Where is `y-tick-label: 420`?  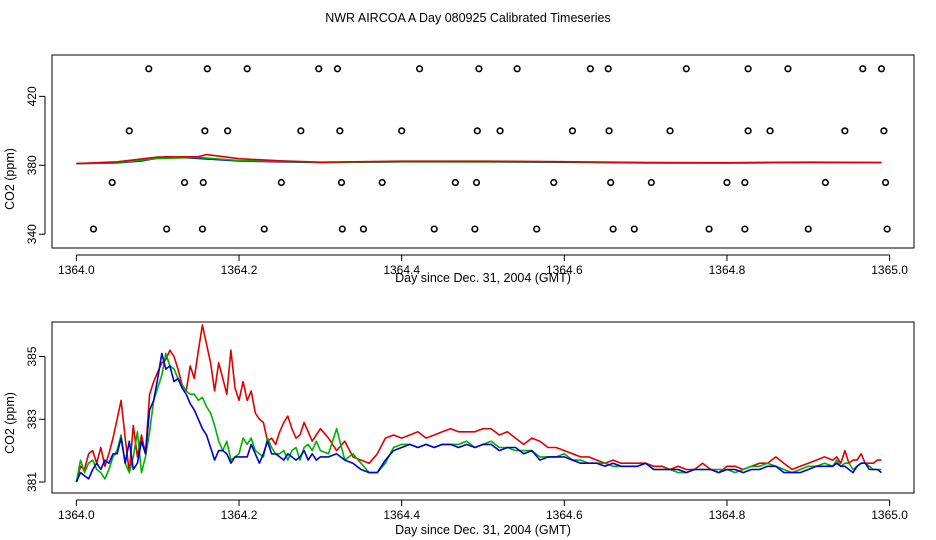 y-tick-label: 420 is located at coordinates (32, 96).